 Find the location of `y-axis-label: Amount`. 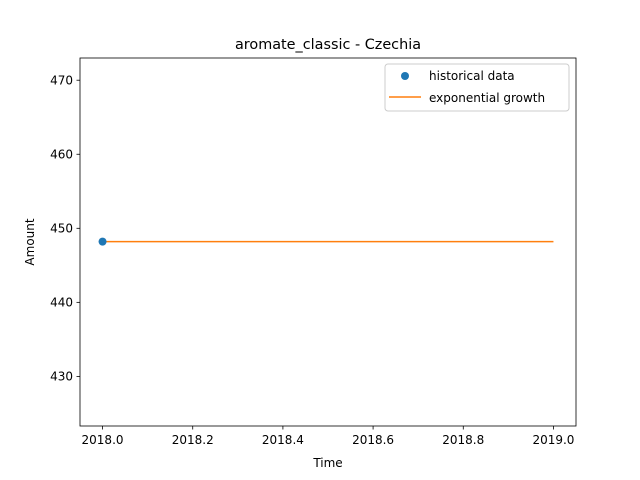

y-axis-label: Amount is located at coordinates (30, 241).